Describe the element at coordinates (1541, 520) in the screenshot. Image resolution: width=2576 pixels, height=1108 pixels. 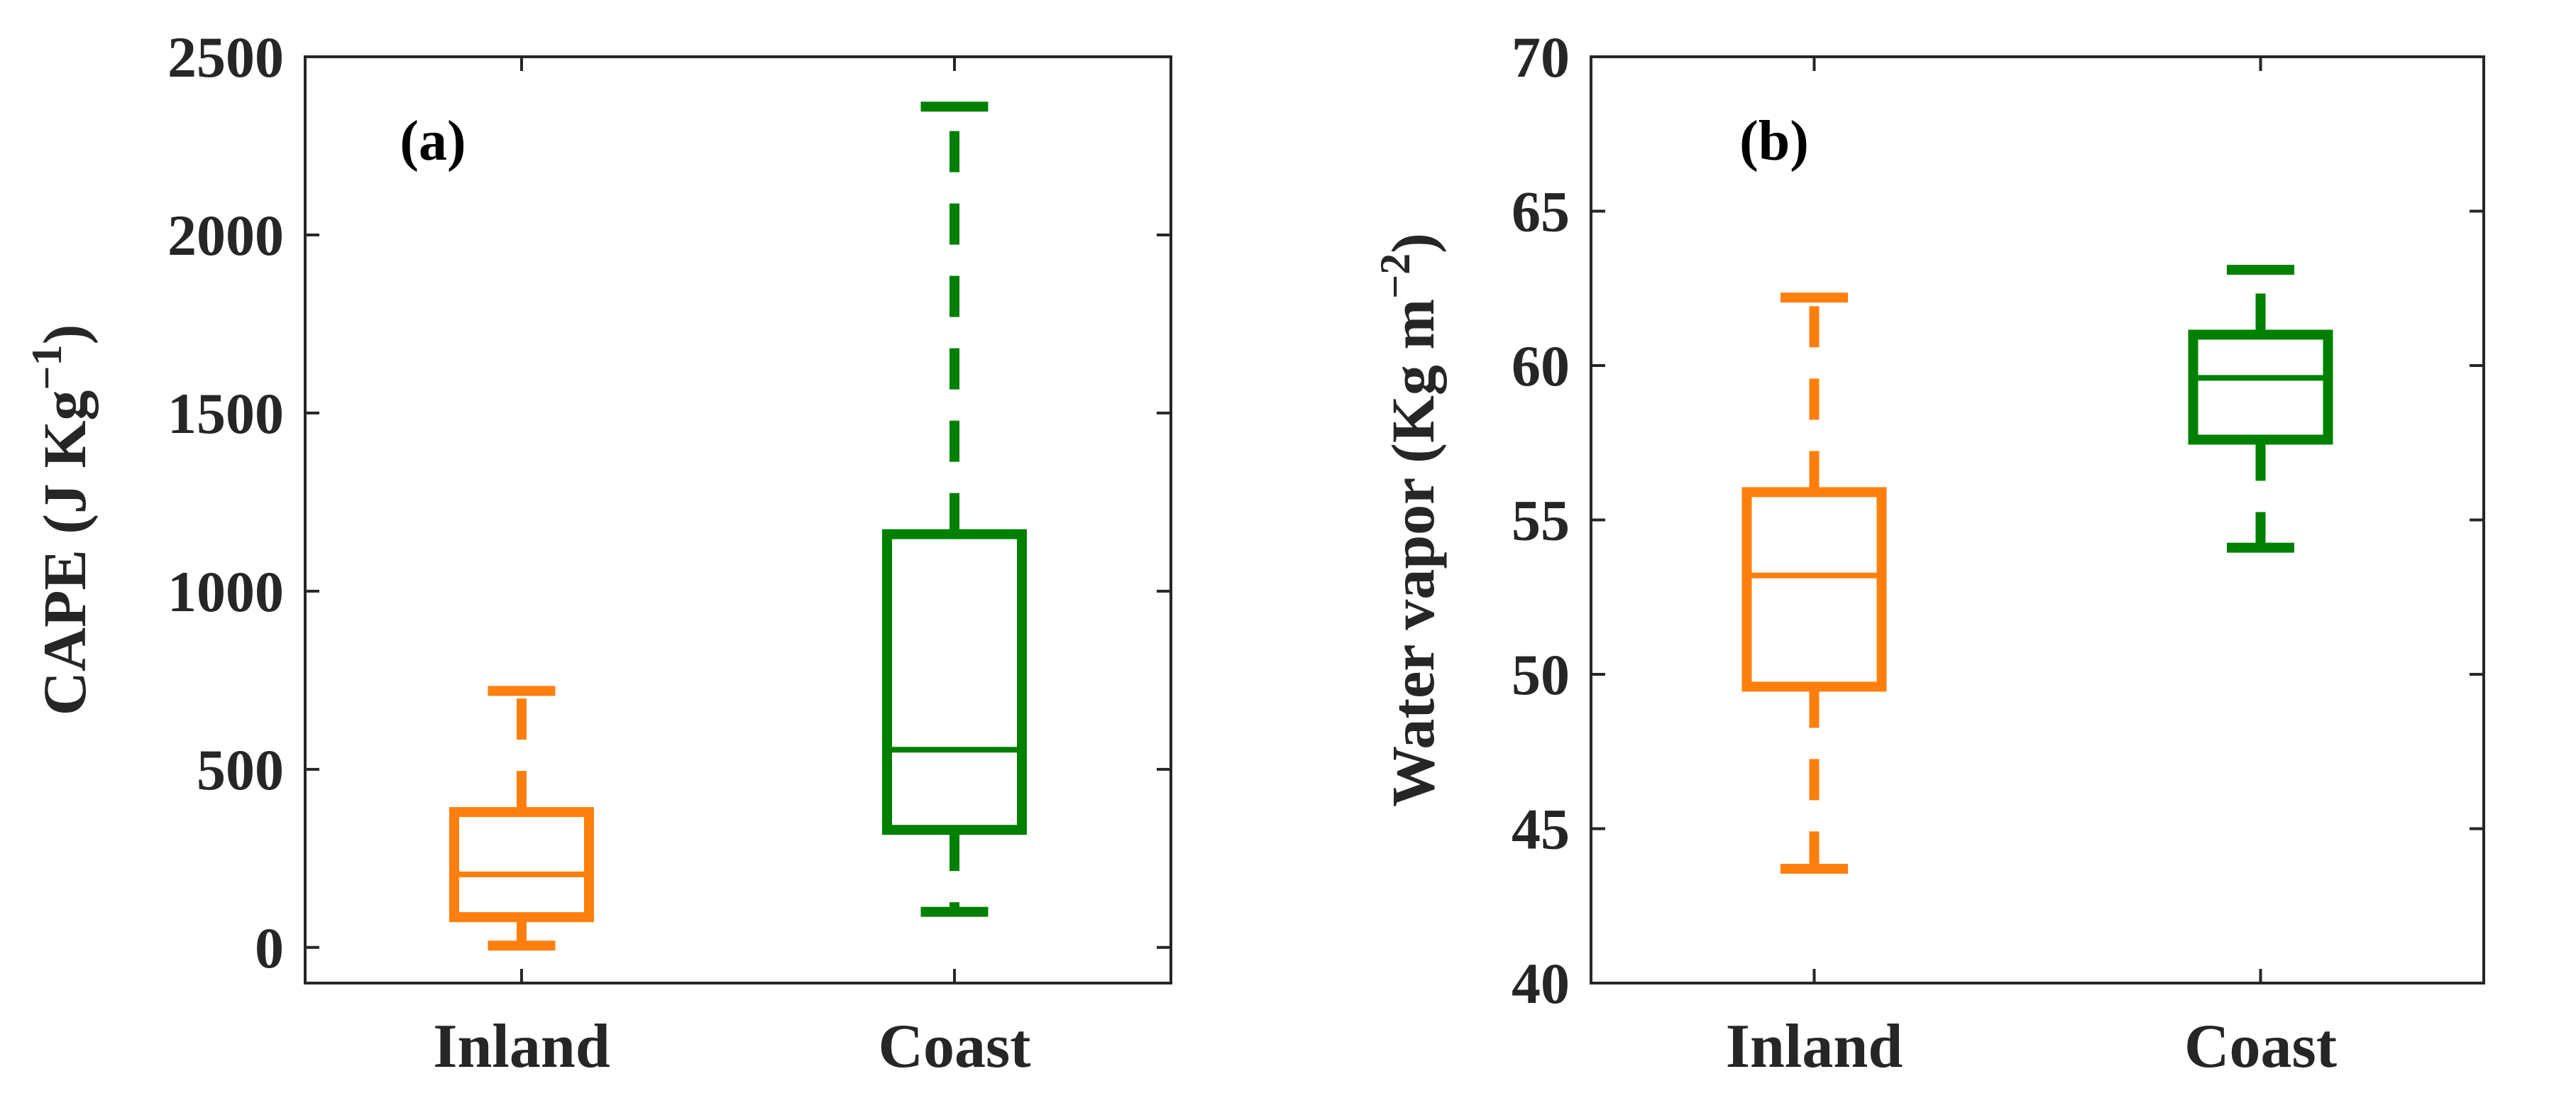
I see `y-tick-label: 55` at that location.